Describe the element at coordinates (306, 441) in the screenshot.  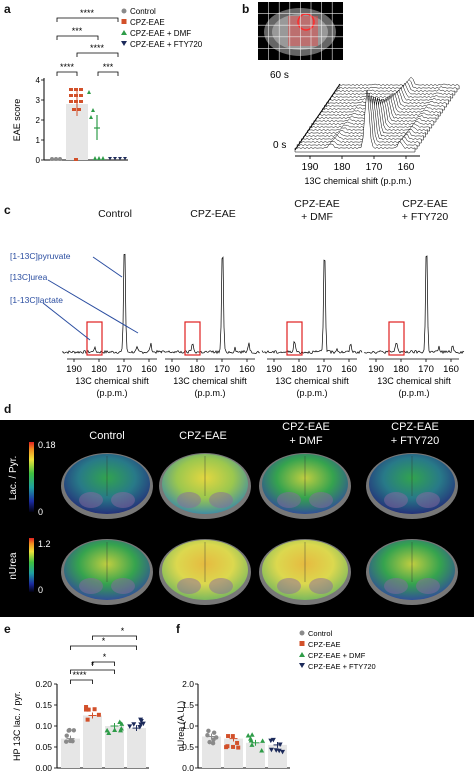
I see `d-col-2-line1: + DMF` at that location.